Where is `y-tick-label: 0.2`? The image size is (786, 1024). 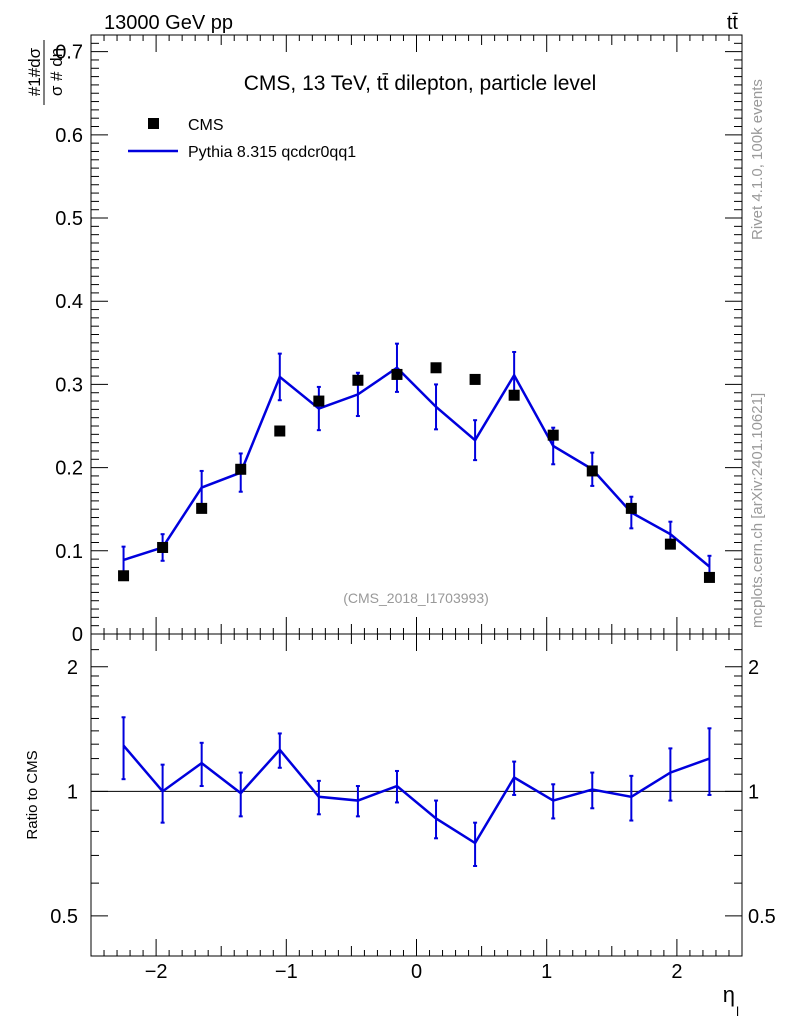
y-tick-label: 0.2 is located at coordinates (69, 469).